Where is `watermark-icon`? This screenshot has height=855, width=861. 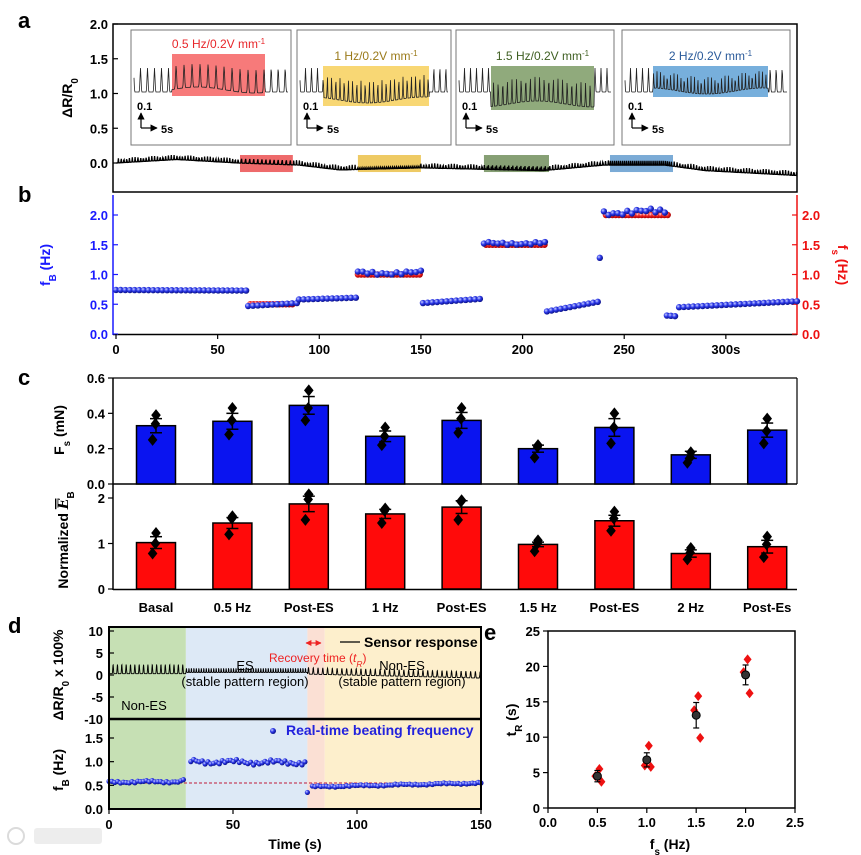 watermark-icon is located at coordinates (16, 836).